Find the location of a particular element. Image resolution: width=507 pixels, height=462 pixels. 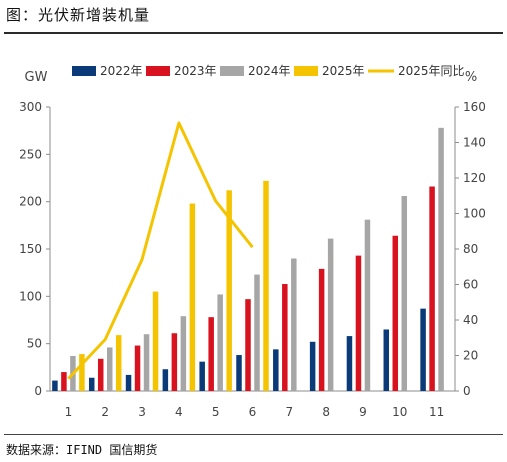

y-tick-label-right: 120 is located at coordinates (474, 178).